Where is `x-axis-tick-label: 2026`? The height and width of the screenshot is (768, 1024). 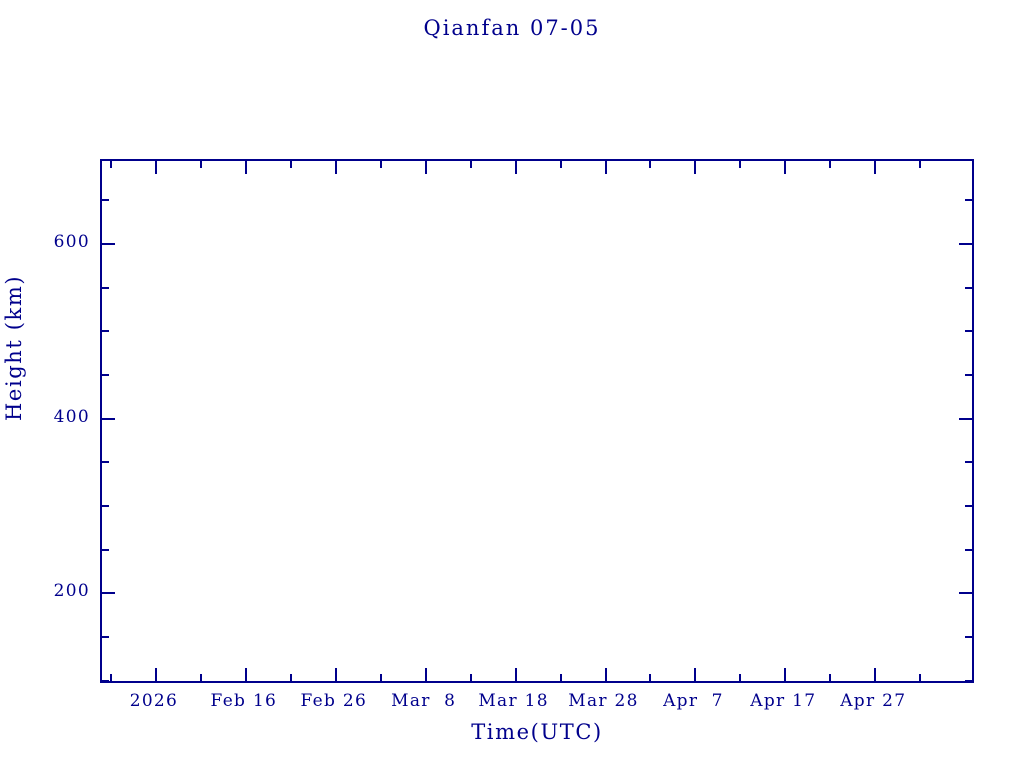
x-axis-tick-label: 2026 is located at coordinates (154, 701).